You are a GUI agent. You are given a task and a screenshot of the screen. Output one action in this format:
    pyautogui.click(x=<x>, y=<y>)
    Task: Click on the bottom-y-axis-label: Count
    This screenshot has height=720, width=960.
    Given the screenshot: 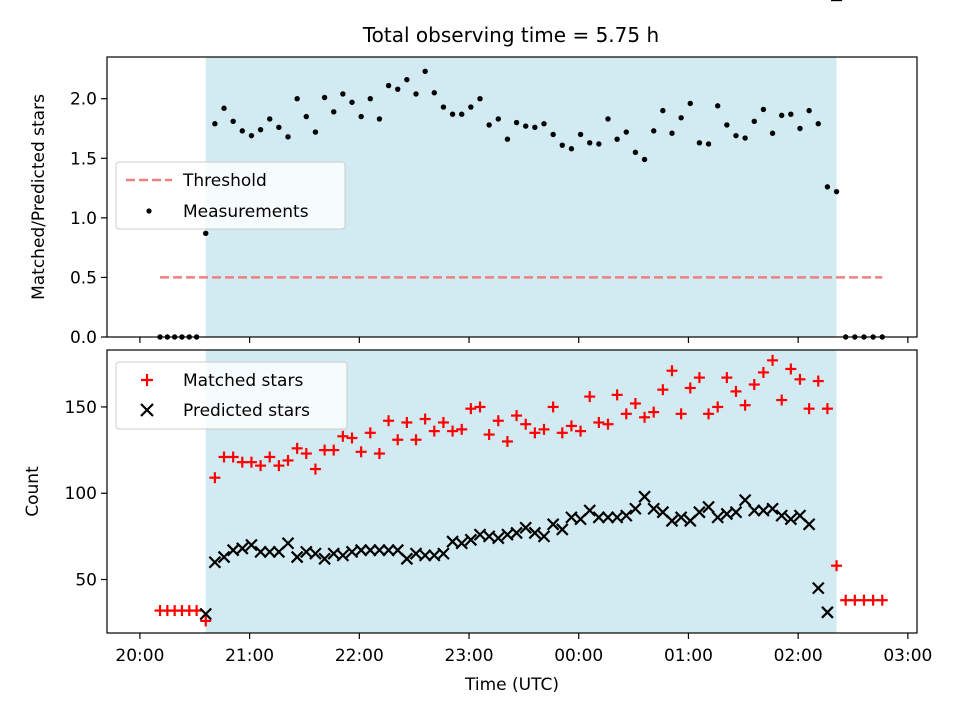 What is the action you would take?
    pyautogui.click(x=33, y=491)
    